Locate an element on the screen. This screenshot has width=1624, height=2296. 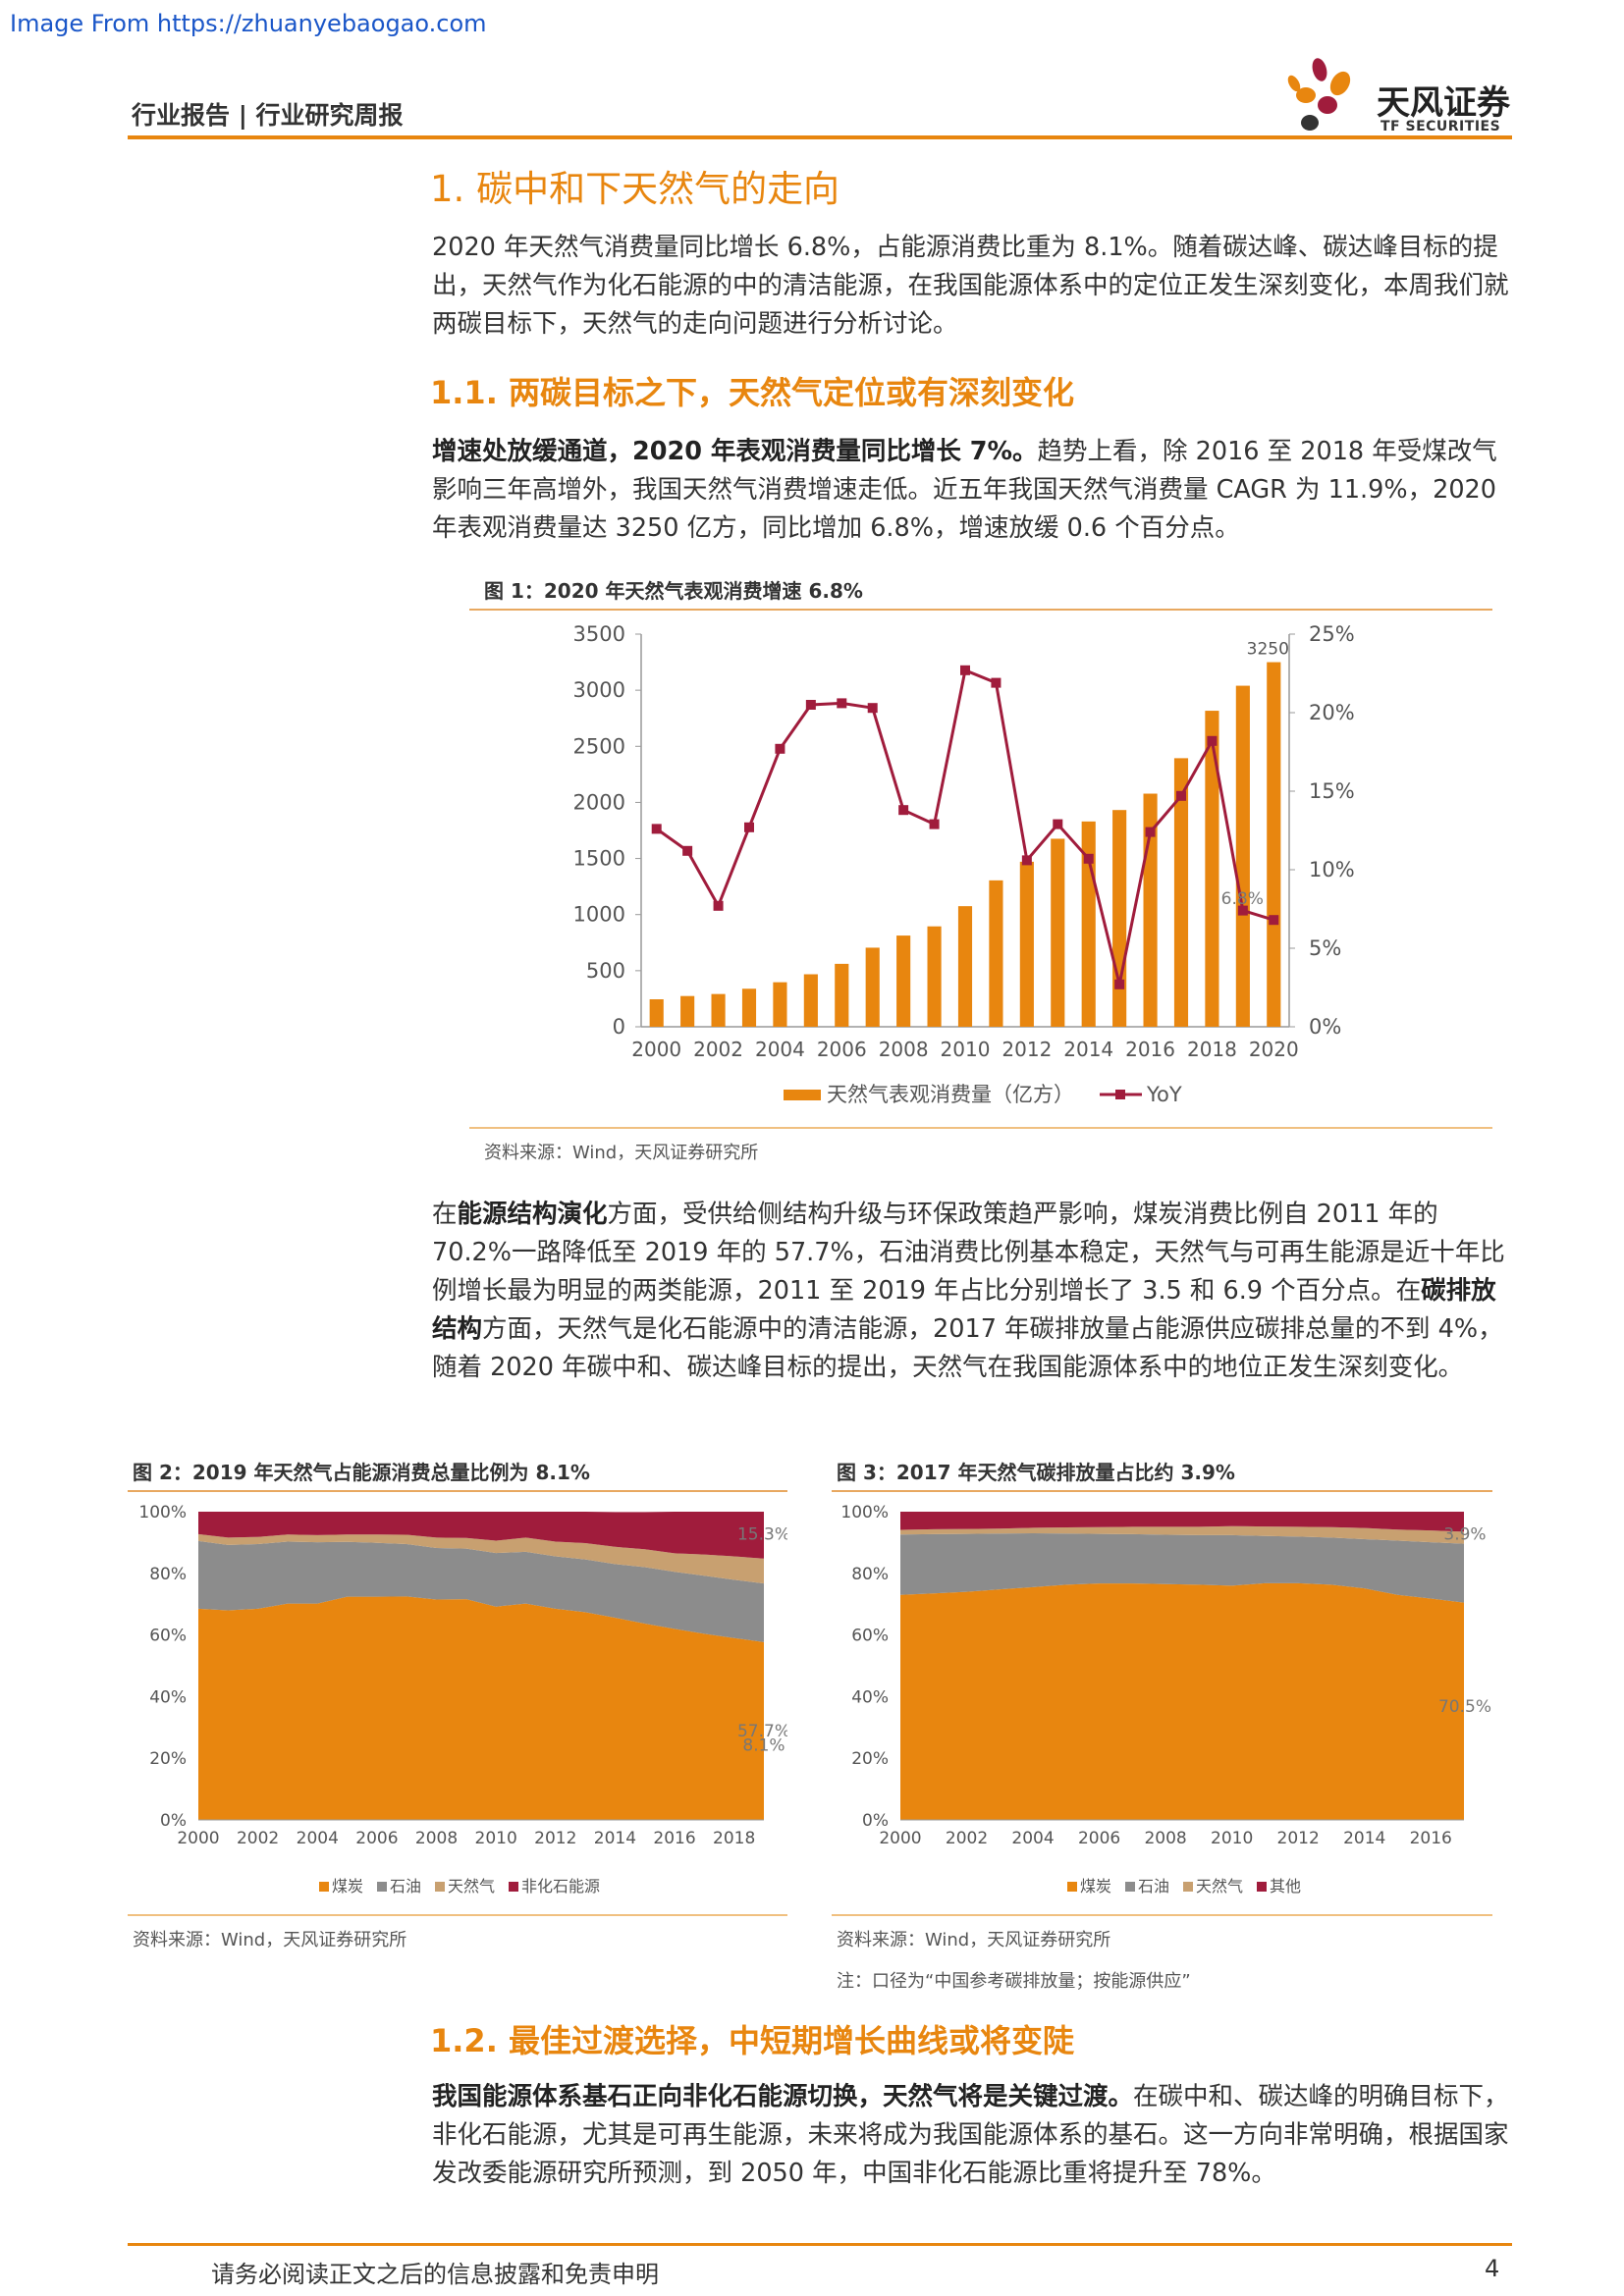
logo-name-en: TF SECURITIES is located at coordinates (1440, 126).